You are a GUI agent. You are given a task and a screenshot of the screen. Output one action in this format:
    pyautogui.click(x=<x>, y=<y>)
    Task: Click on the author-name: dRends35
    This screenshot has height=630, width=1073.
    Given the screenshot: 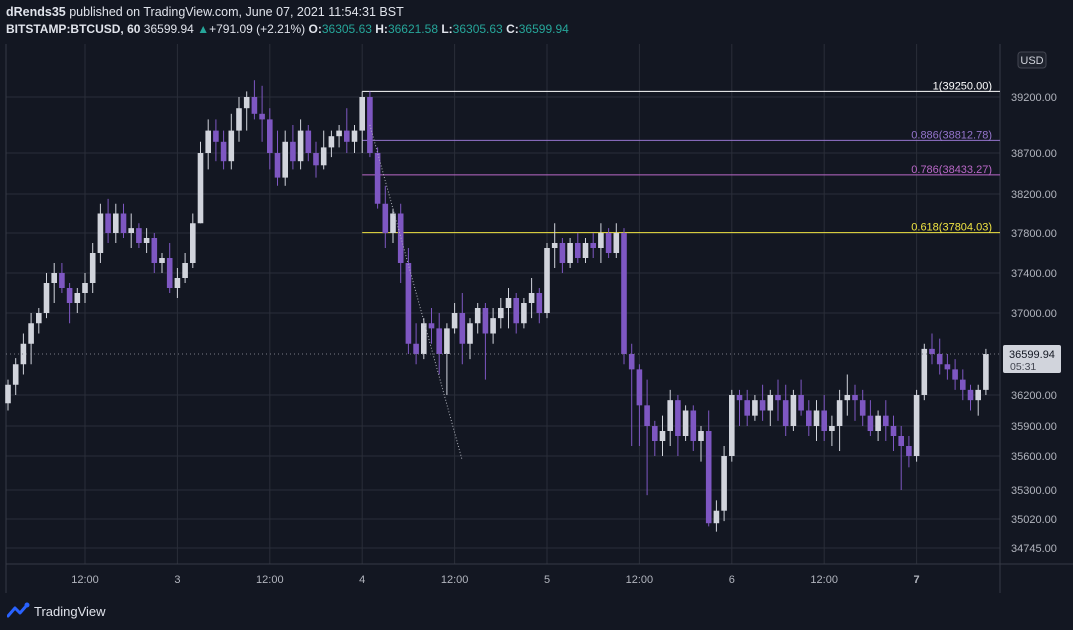 What is the action you would take?
    pyautogui.click(x=36, y=12)
    